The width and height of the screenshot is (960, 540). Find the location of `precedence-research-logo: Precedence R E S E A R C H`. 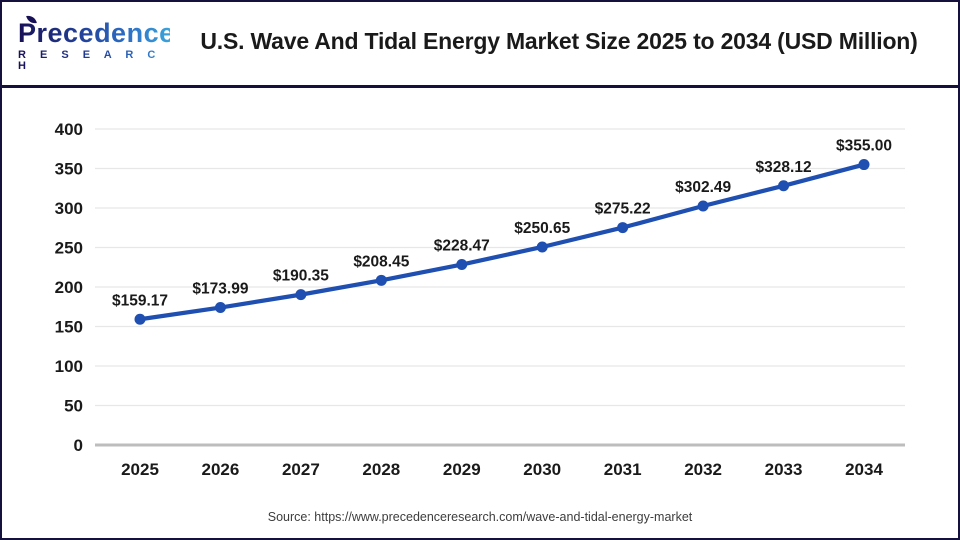

precedence-research-logo: Precedence R E S E A R C H is located at coordinates (96, 42).